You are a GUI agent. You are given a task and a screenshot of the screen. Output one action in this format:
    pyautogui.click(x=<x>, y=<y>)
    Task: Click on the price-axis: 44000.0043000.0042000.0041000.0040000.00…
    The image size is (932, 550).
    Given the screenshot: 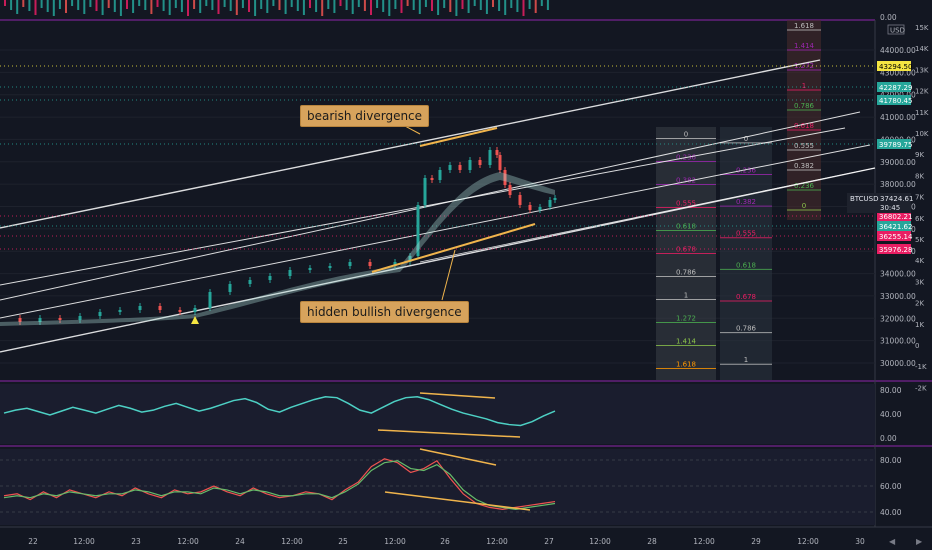 What is the action you would take?
    pyautogui.click(x=888, y=202)
    